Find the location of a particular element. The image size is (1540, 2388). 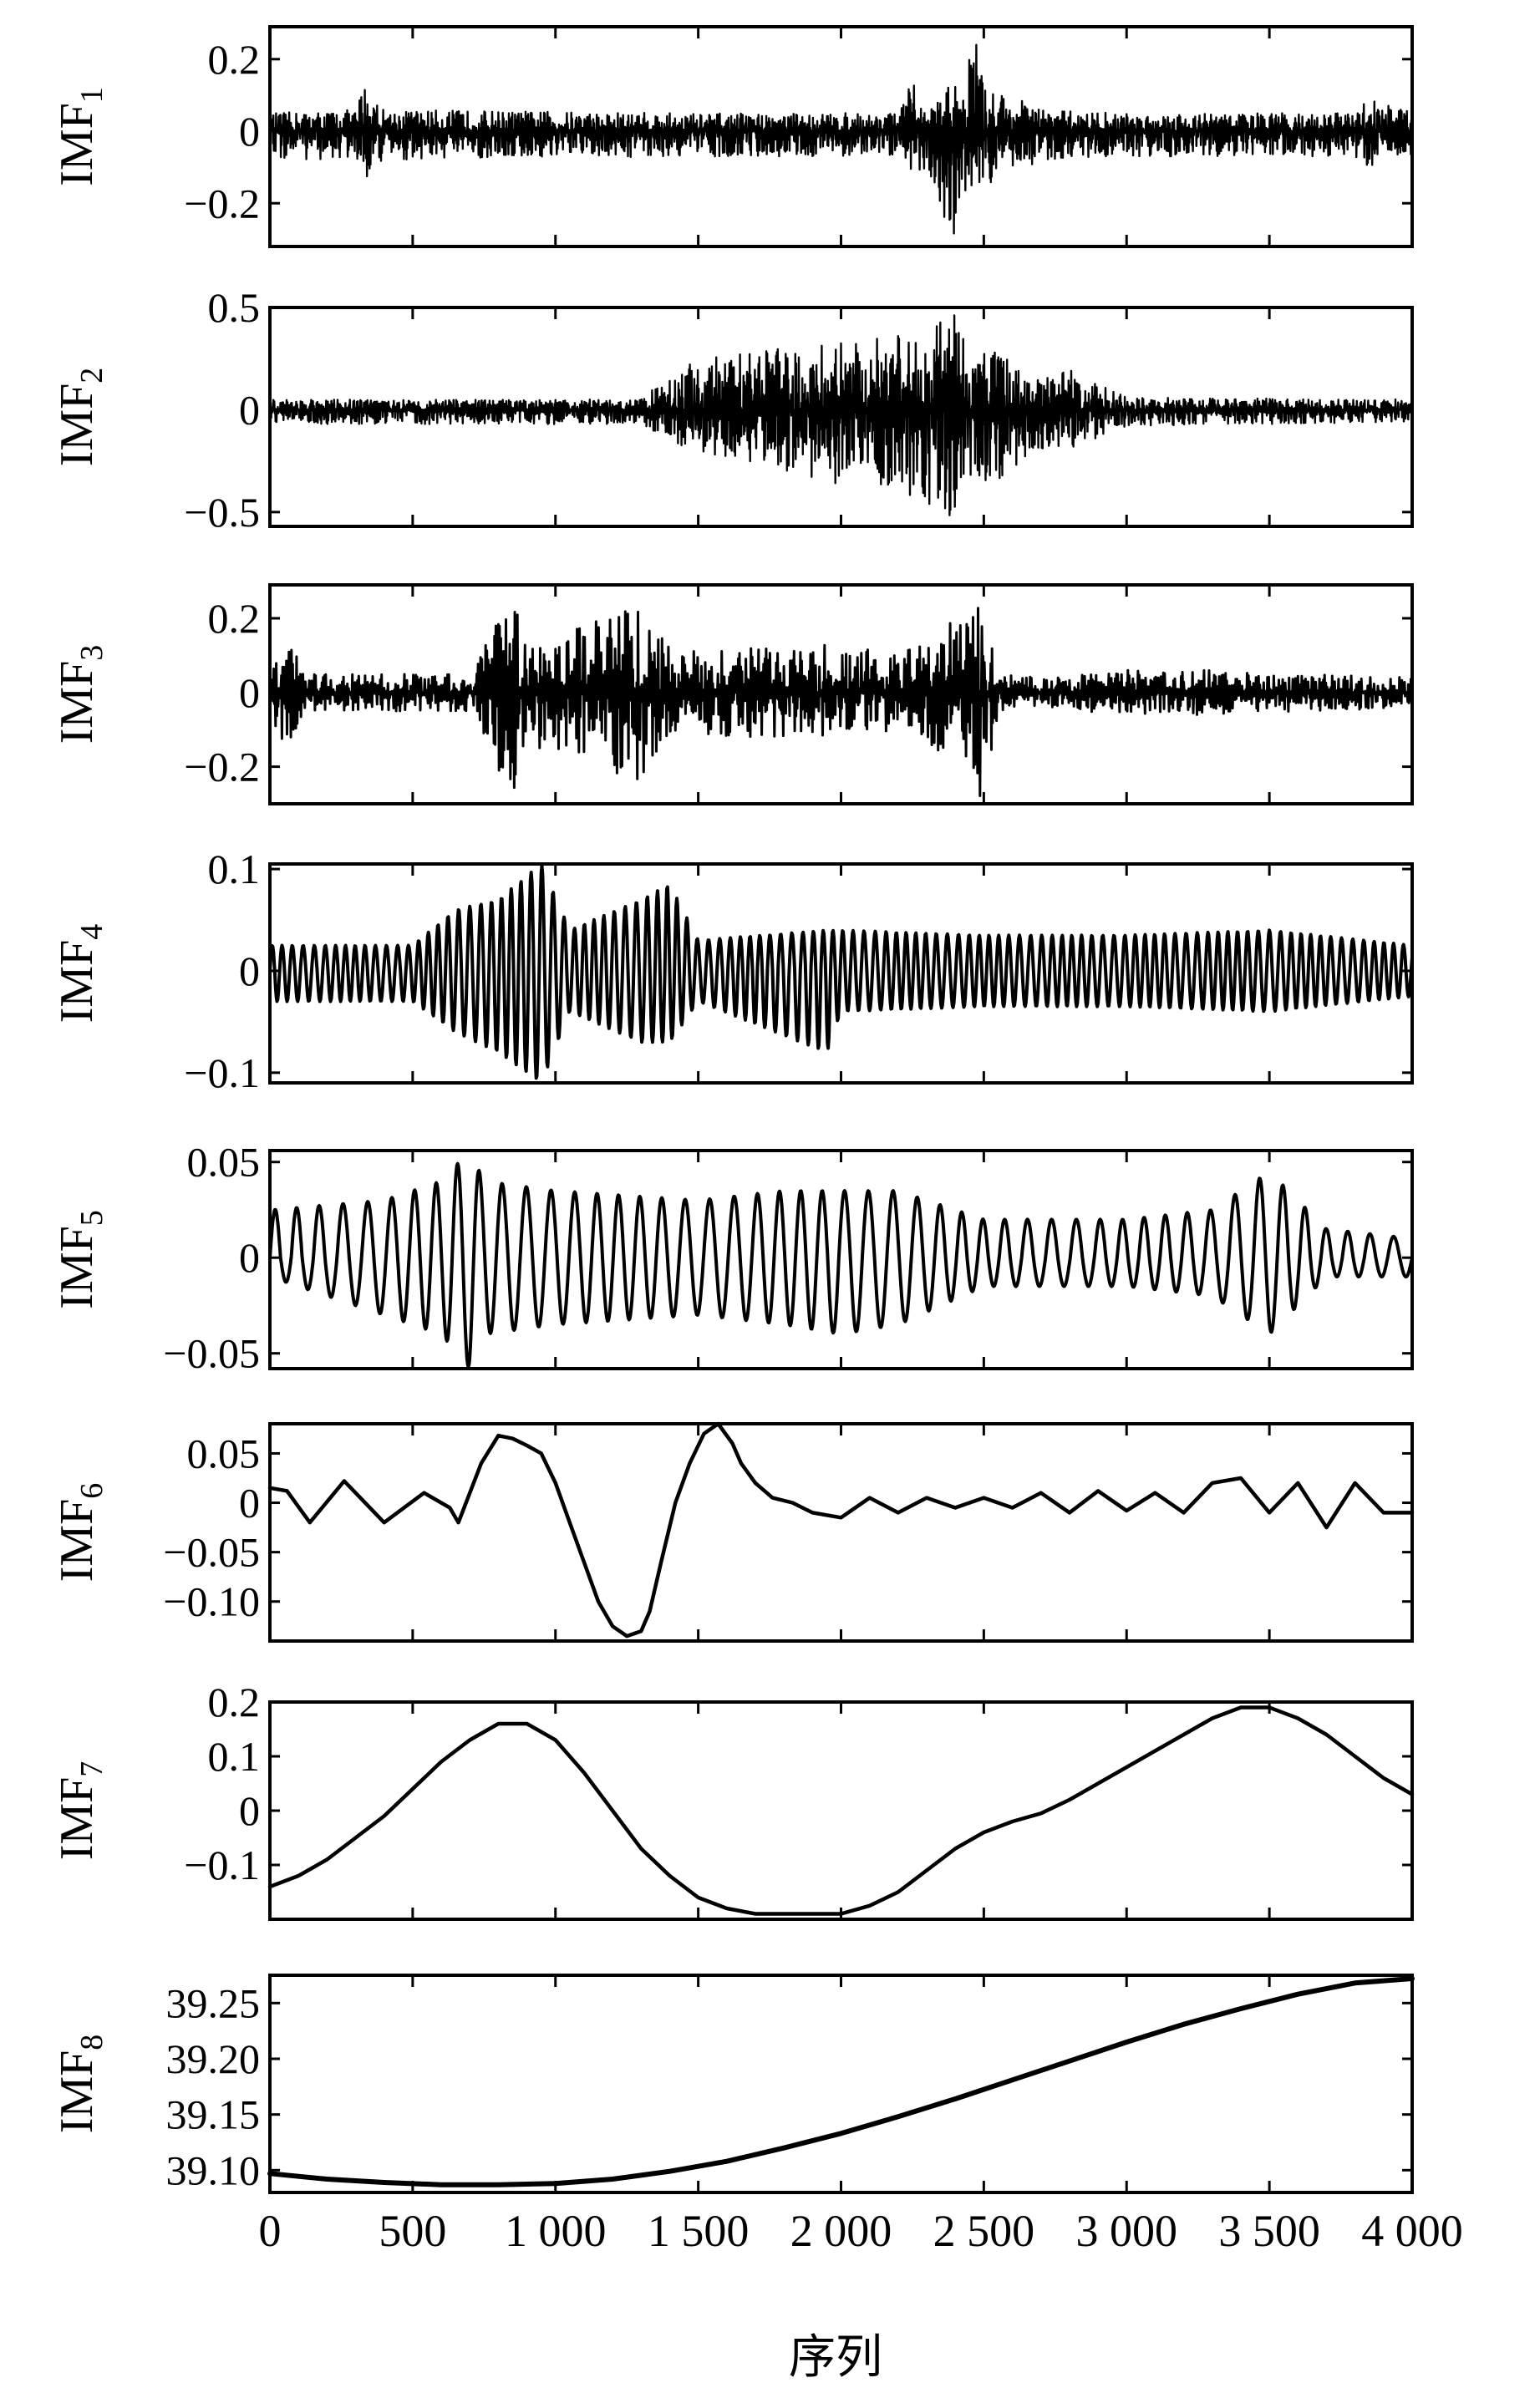

panel-label: IMF5 is located at coordinates (80, 1259).